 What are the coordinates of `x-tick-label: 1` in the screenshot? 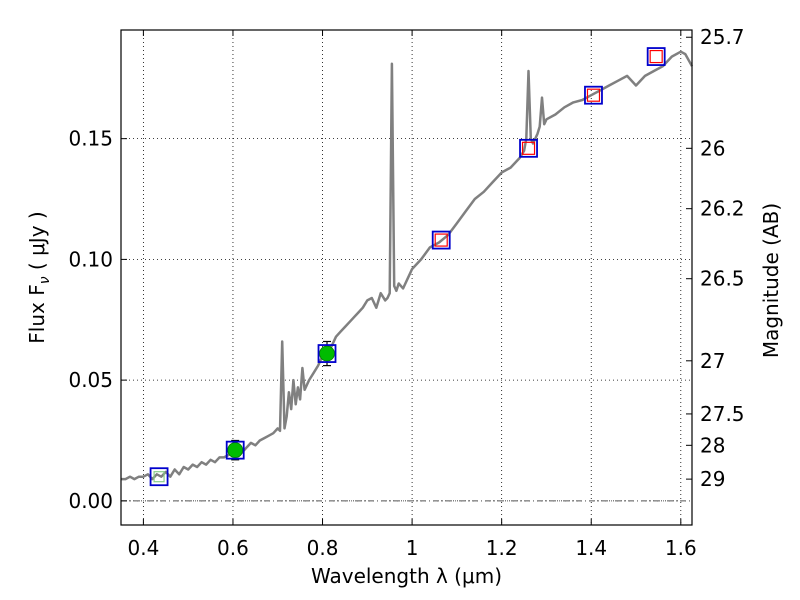 It's located at (412, 548).